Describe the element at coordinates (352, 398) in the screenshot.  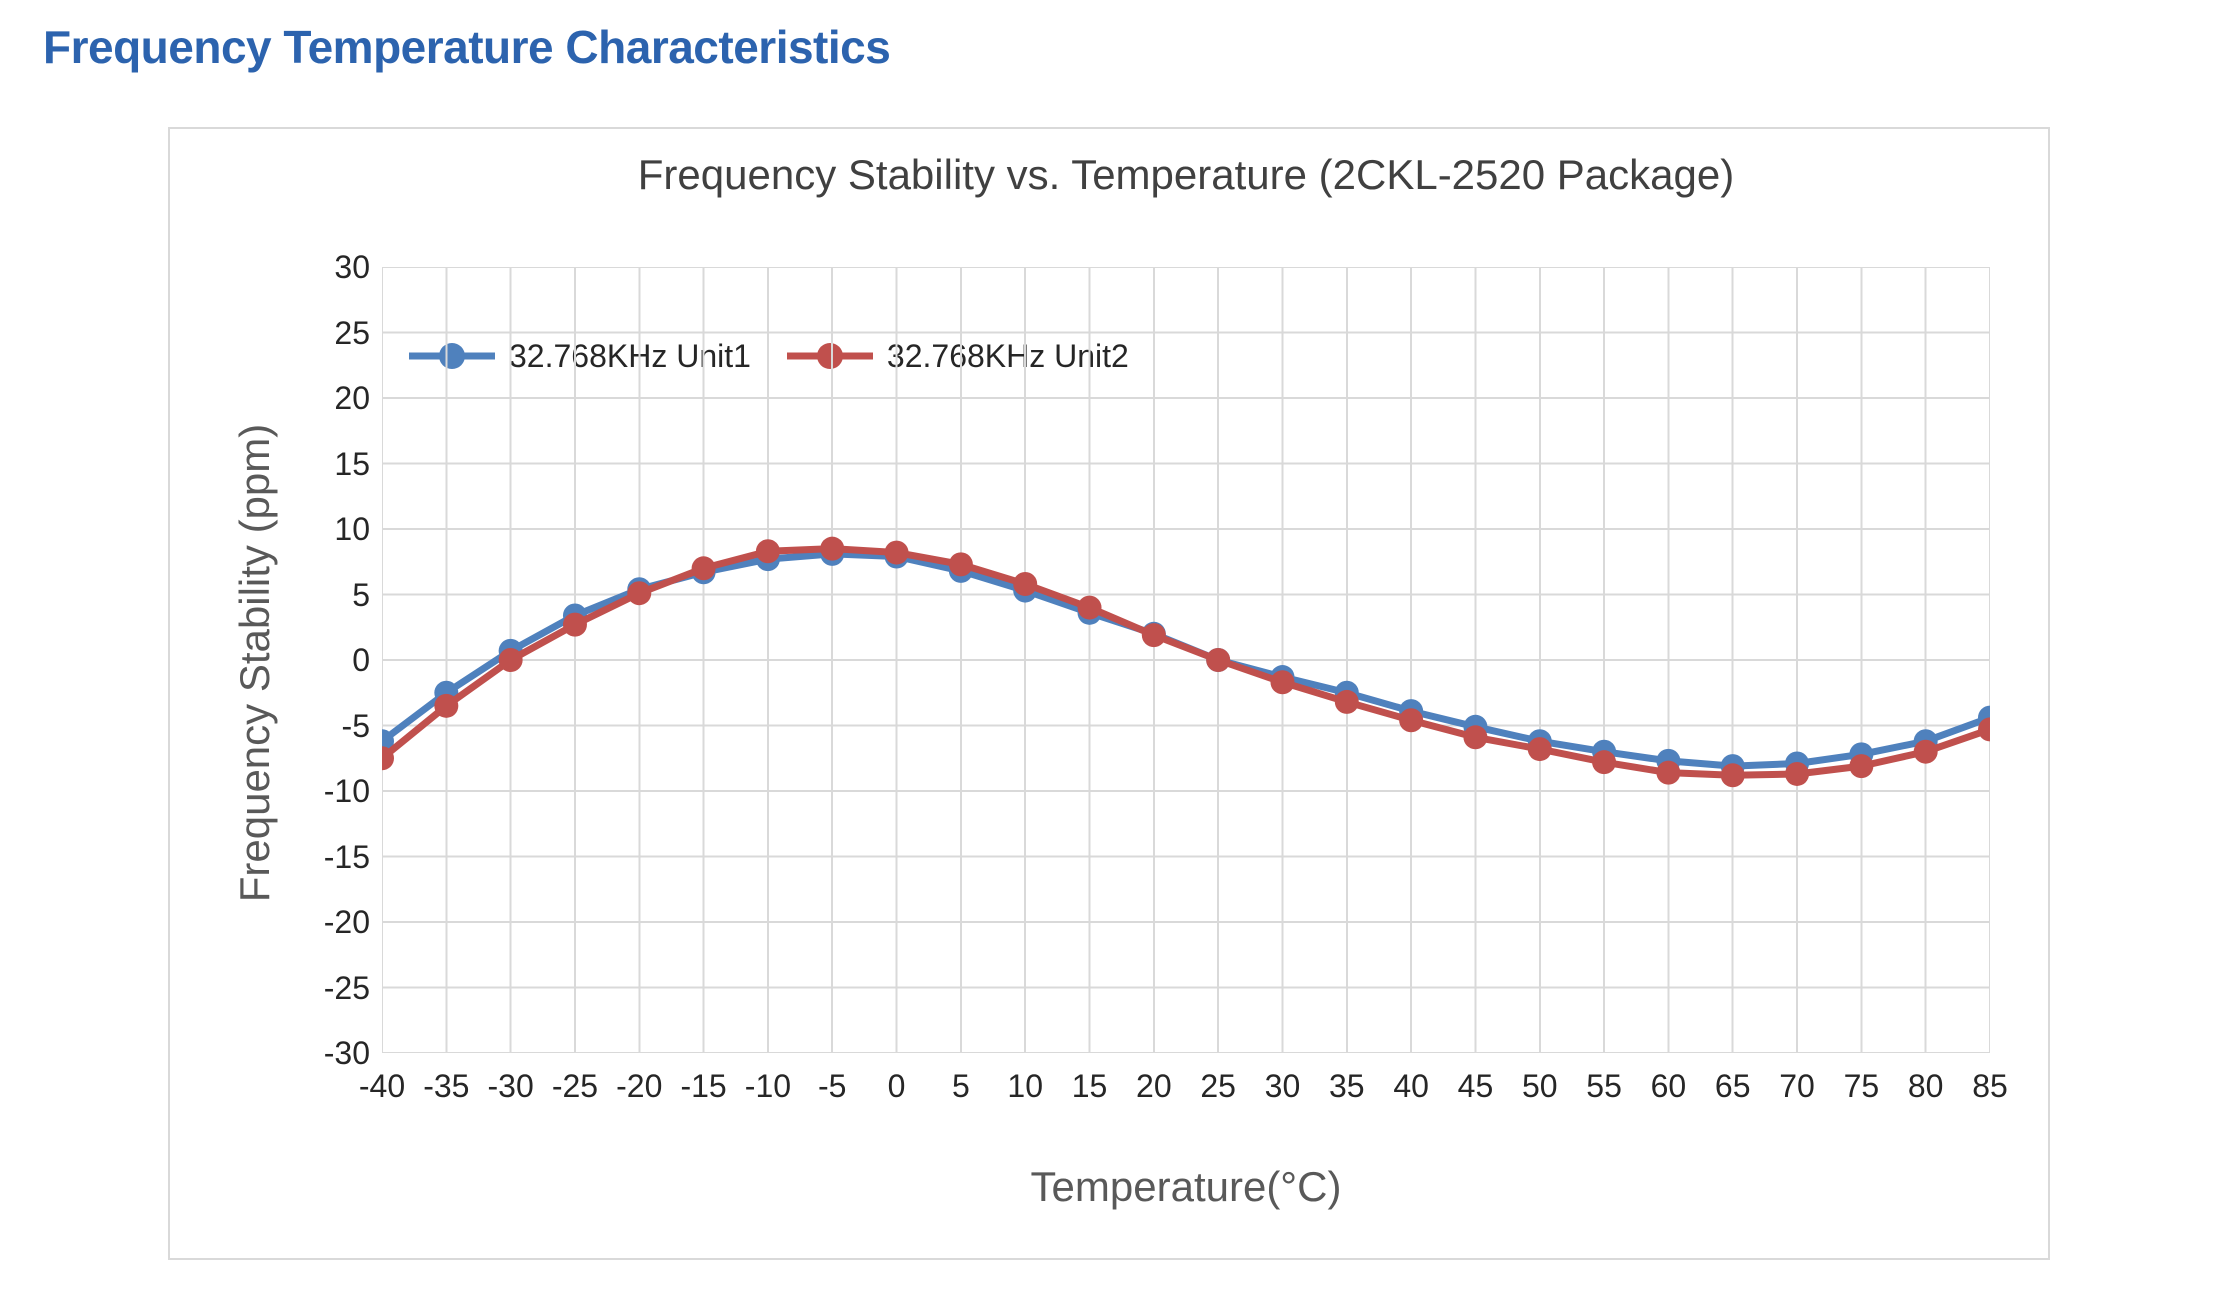
I see `y-tick-label: 20` at that location.